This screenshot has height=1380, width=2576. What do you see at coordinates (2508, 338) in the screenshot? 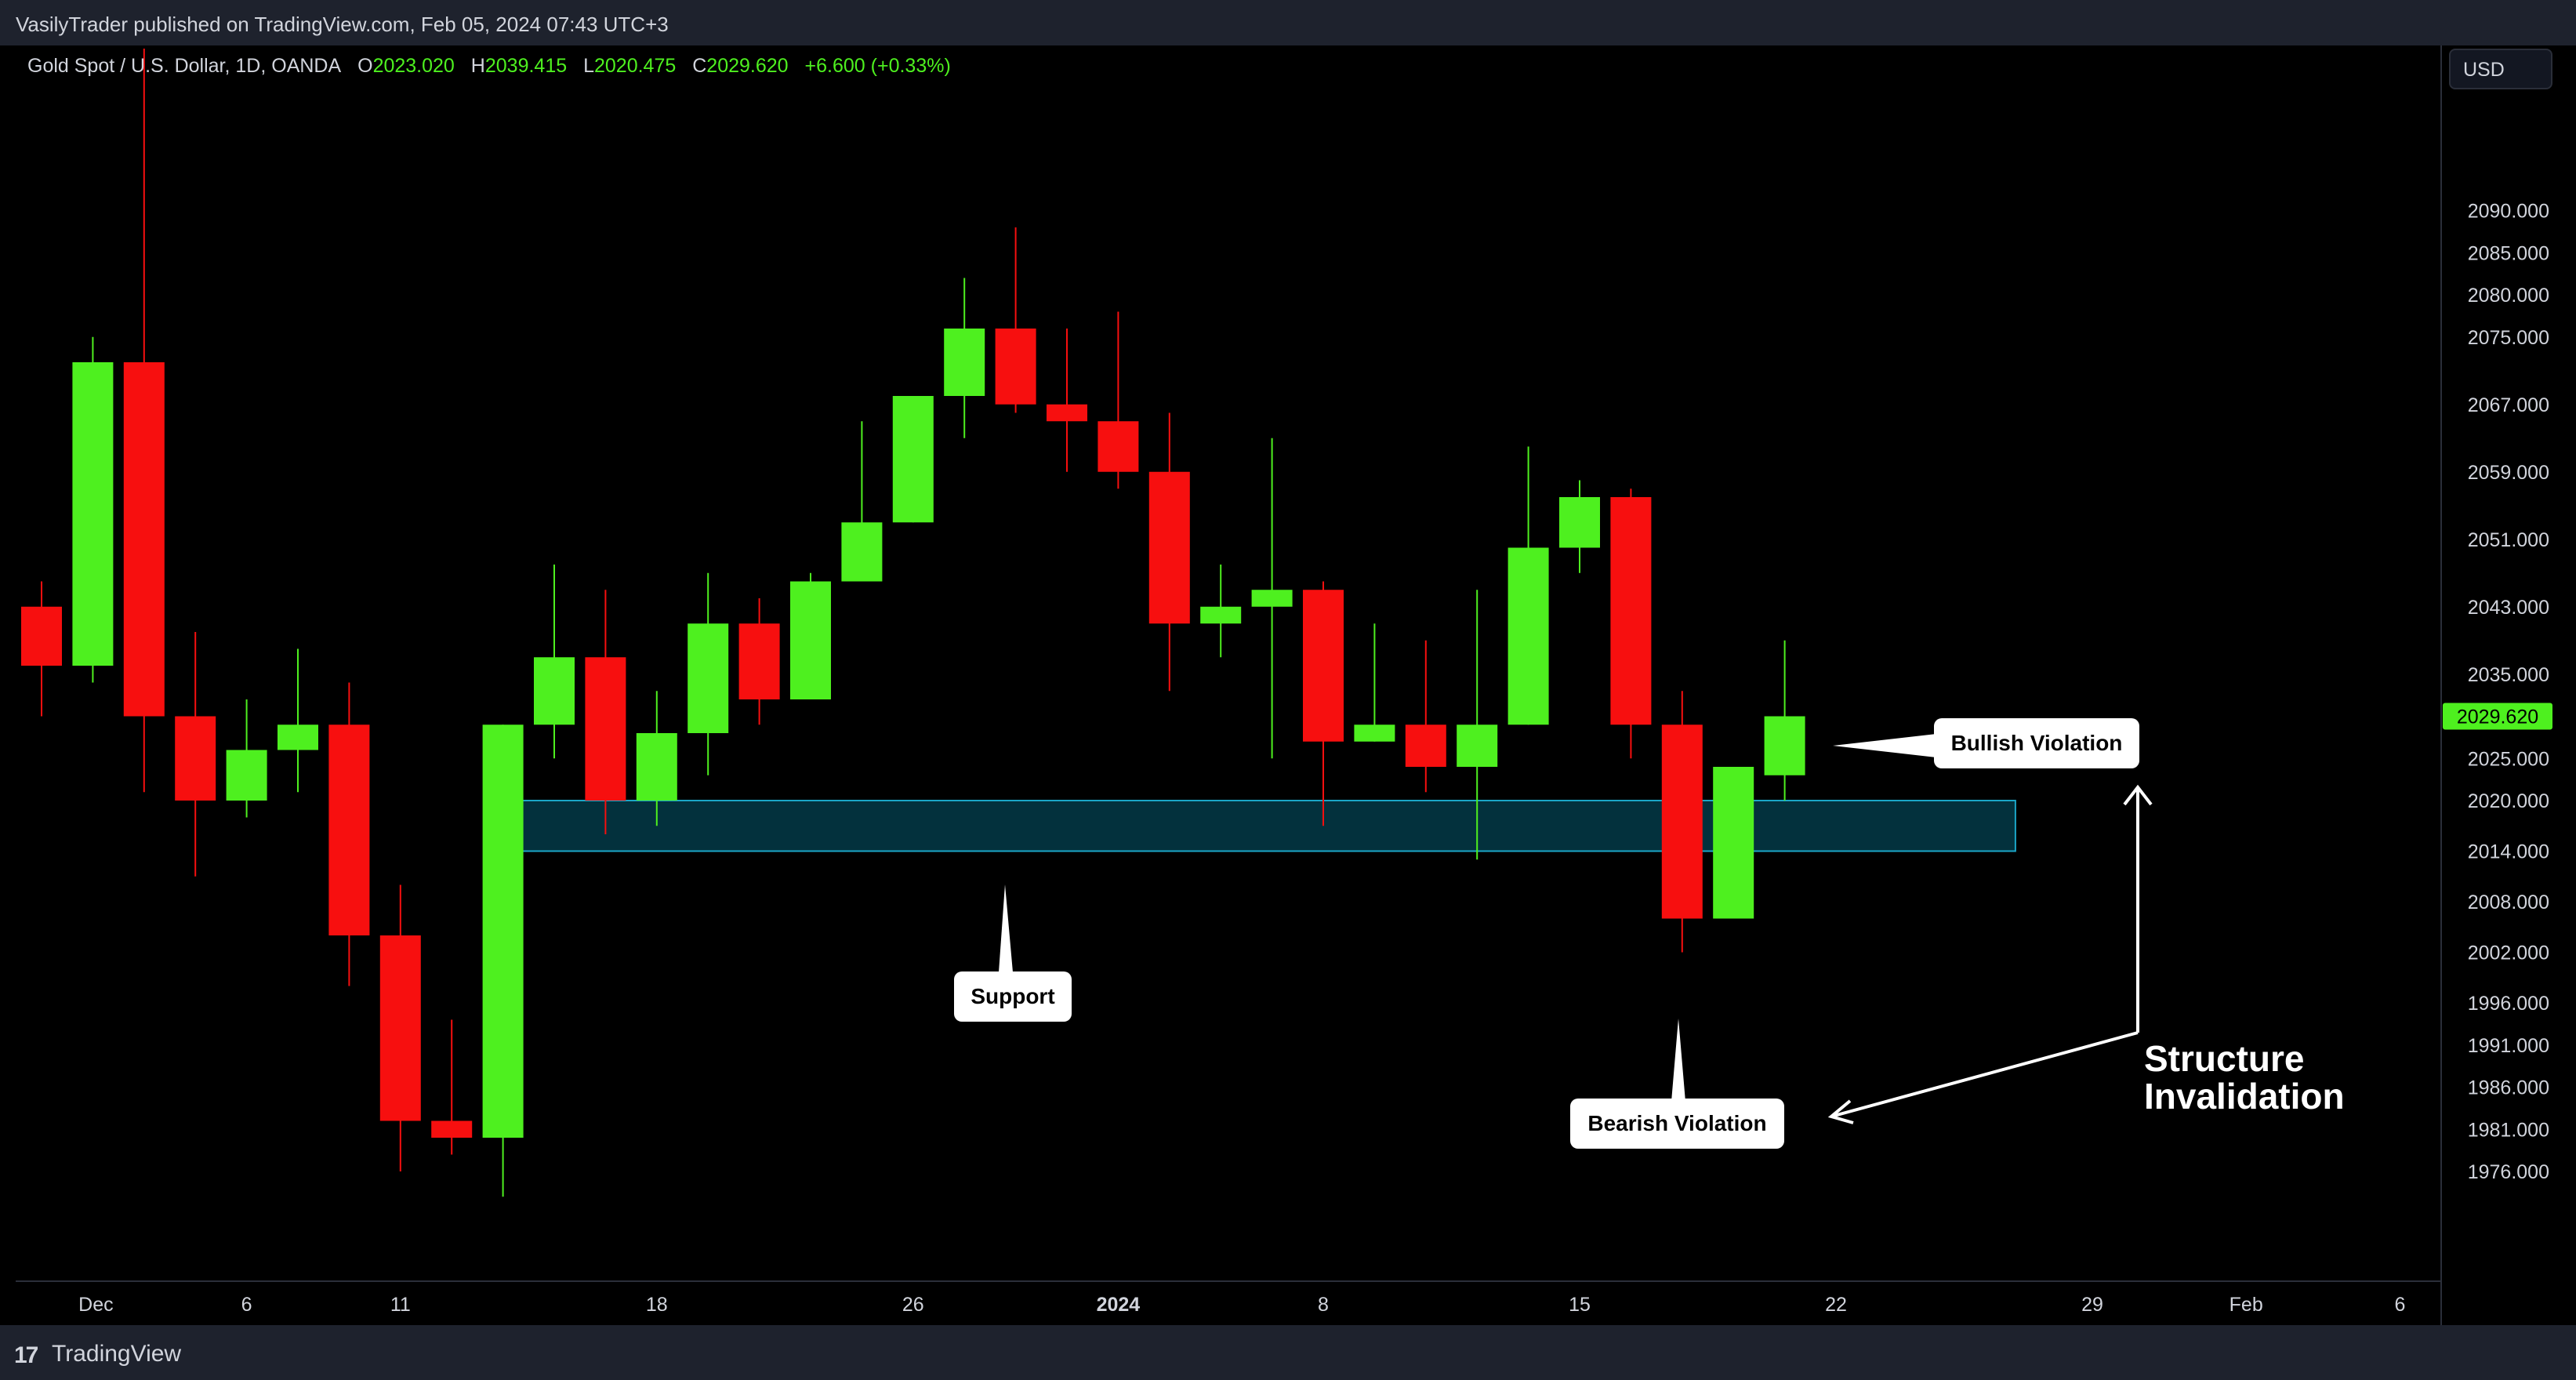
I see `price-tick-label: 2075.000` at bounding box center [2508, 338].